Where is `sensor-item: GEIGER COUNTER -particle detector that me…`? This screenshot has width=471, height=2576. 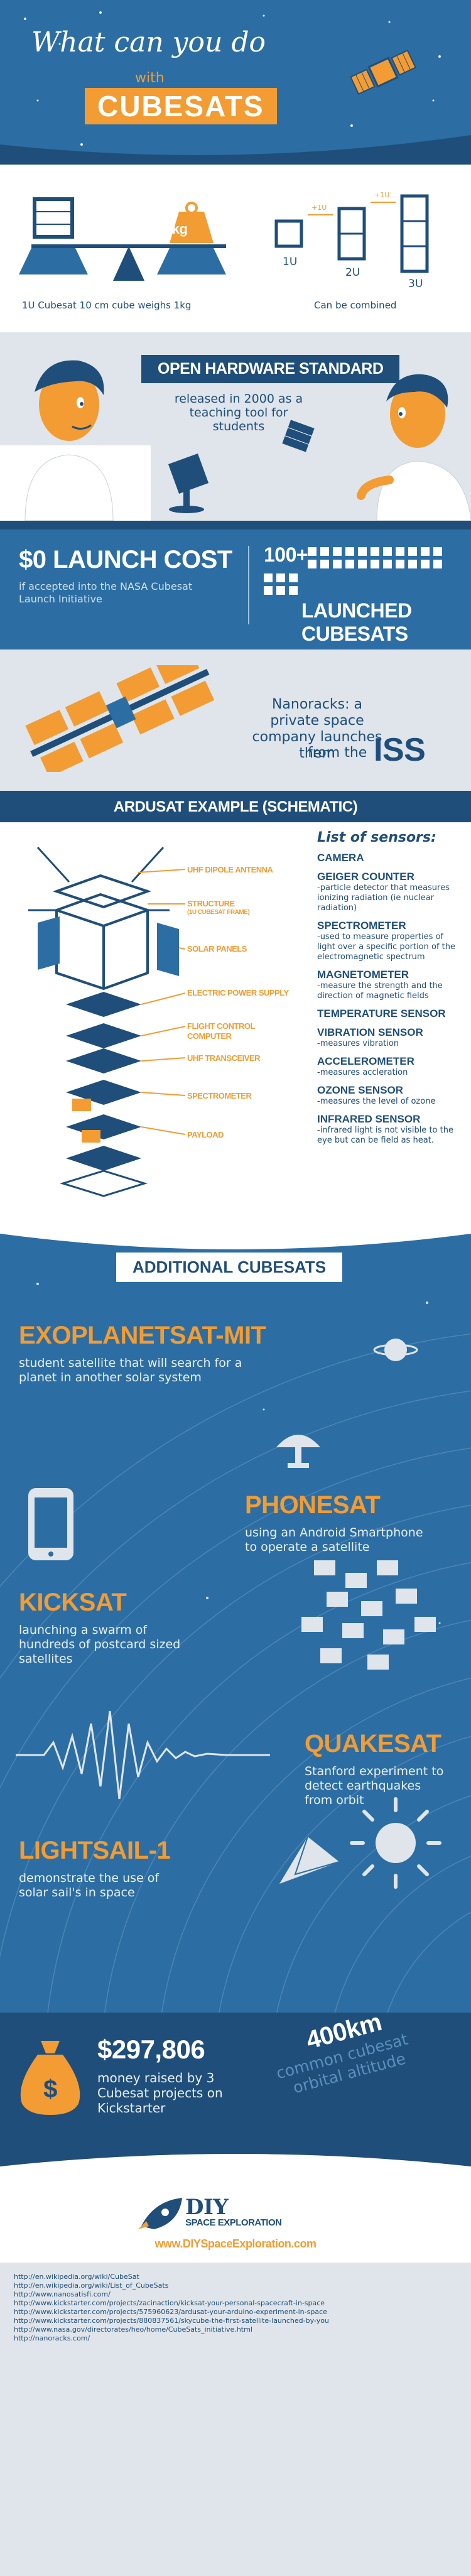 sensor-item: GEIGER COUNTER -particle detector that me… is located at coordinates (387, 892).